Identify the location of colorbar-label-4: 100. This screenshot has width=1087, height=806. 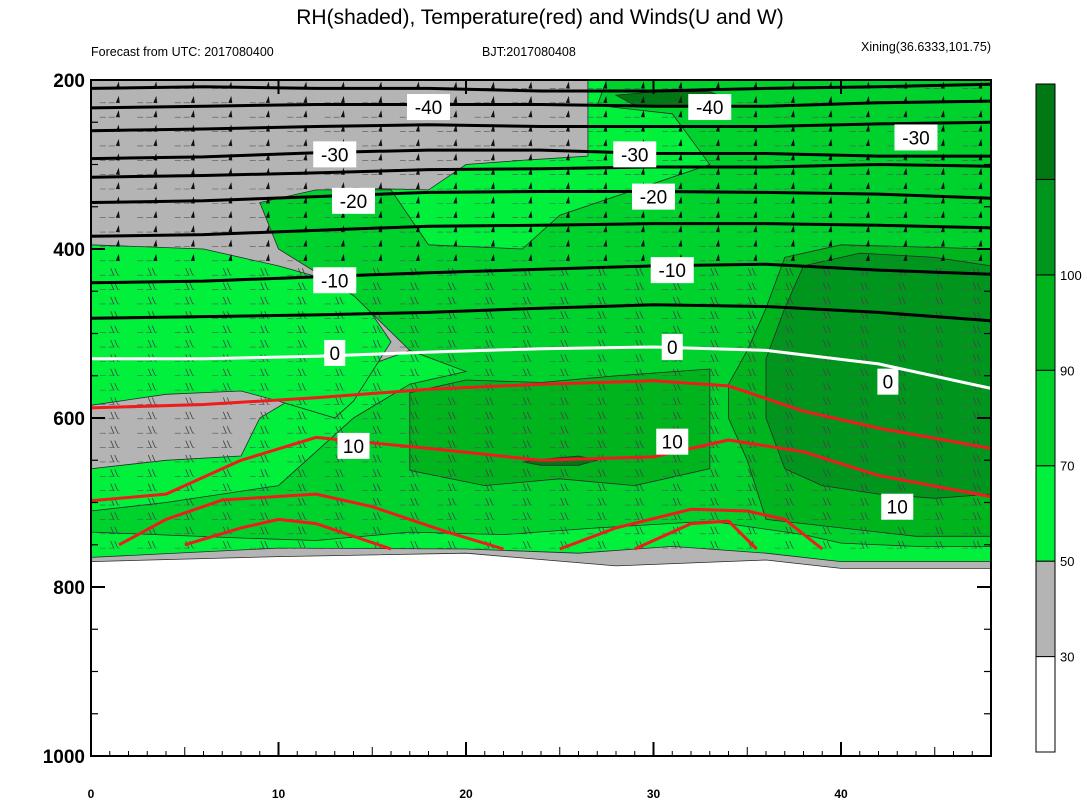
(1071, 275).